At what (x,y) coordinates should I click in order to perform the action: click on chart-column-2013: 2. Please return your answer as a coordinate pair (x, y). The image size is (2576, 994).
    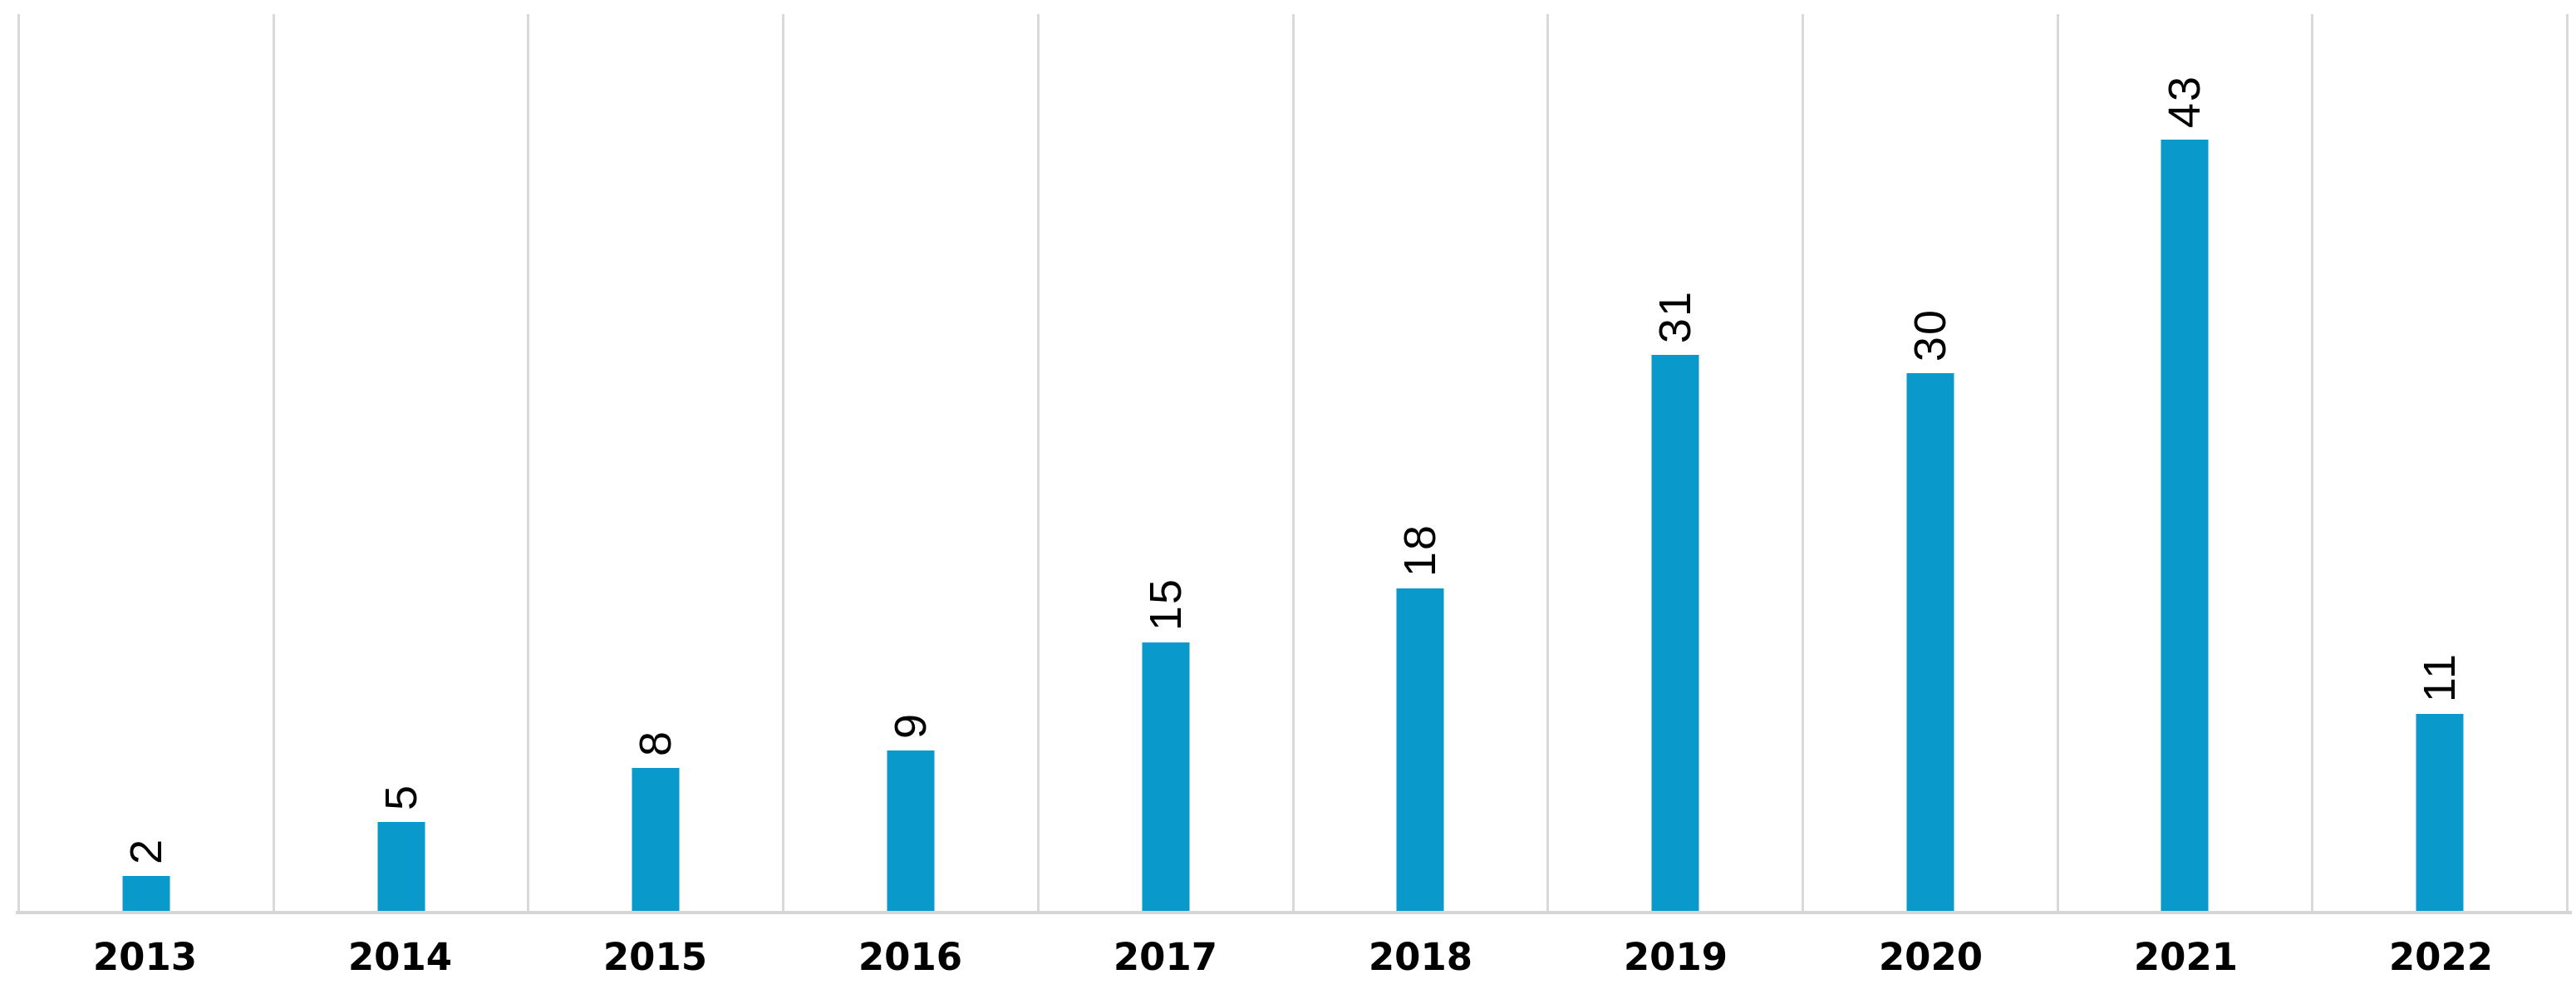
    Looking at the image, I should click on (145, 463).